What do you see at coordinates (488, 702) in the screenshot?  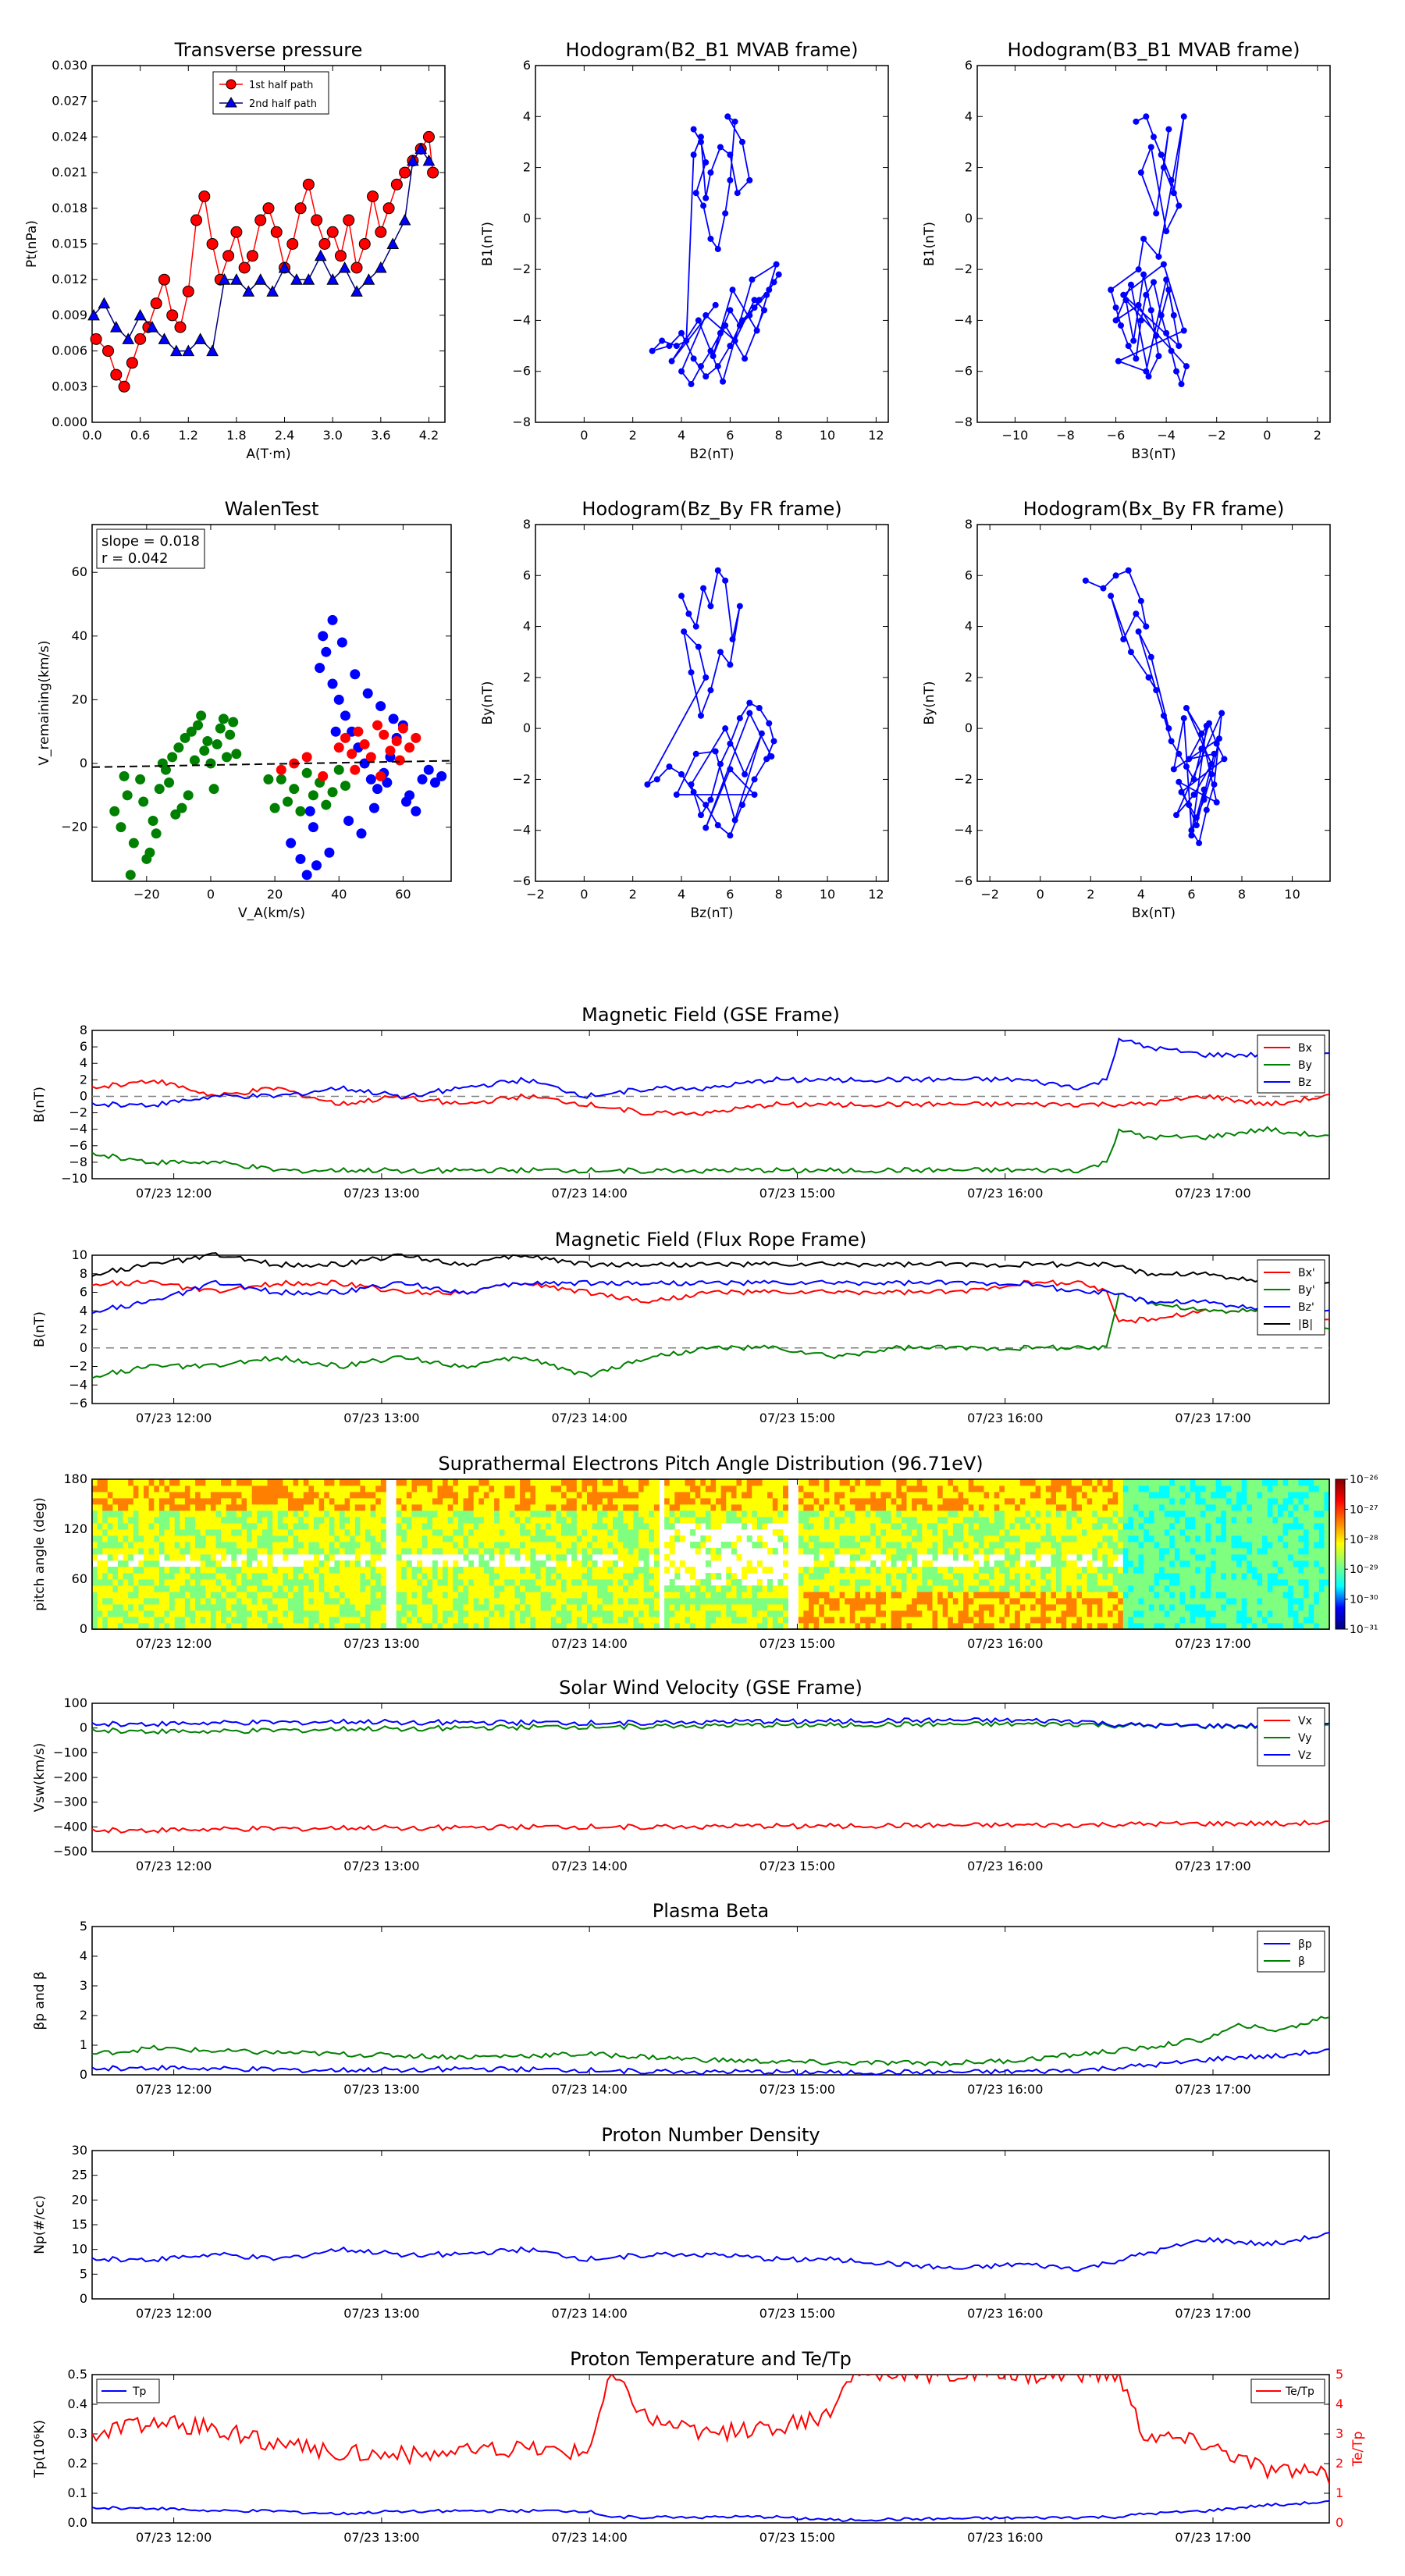 I see `y-axis-label: By(nT)` at bounding box center [488, 702].